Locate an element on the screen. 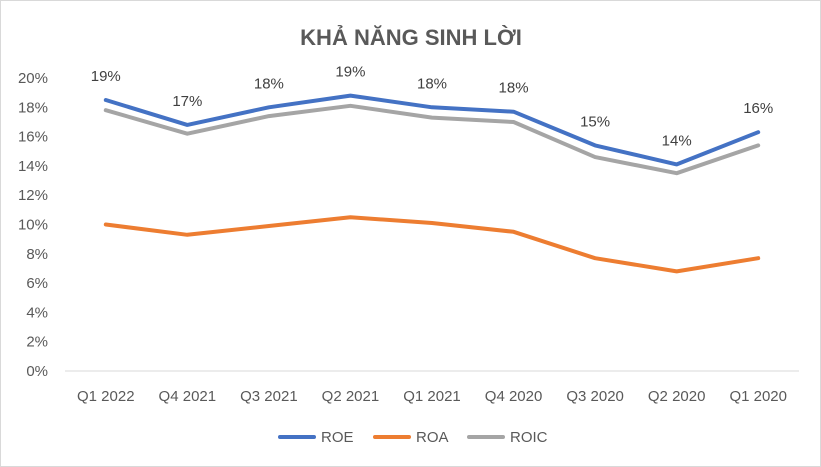  x-tick-label: Q2 2020 is located at coordinates (677, 396).